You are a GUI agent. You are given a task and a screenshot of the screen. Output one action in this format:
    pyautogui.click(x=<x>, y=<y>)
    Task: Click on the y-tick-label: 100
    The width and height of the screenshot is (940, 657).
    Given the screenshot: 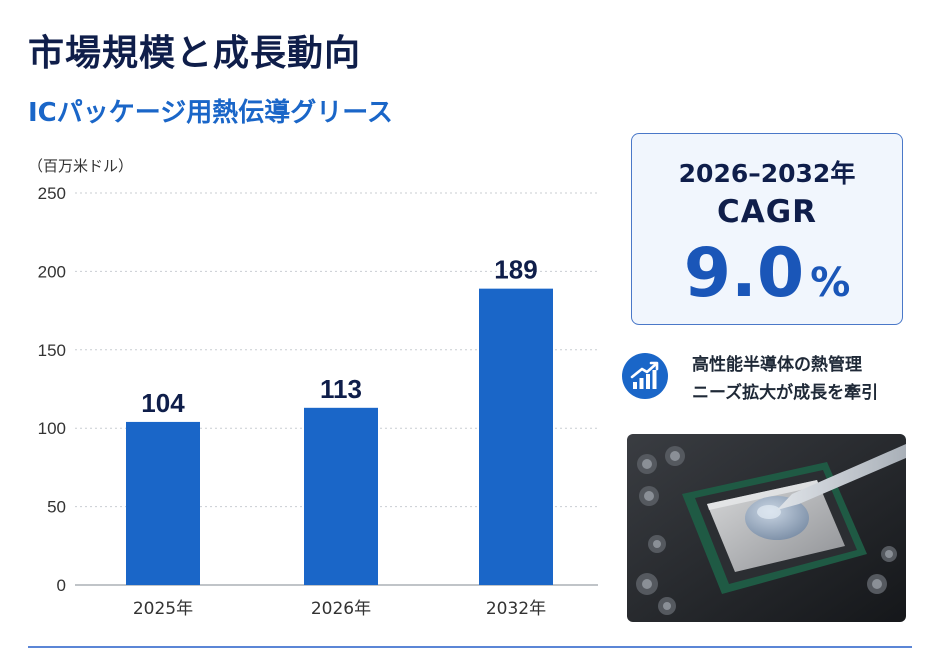 What is the action you would take?
    pyautogui.click(x=52, y=428)
    